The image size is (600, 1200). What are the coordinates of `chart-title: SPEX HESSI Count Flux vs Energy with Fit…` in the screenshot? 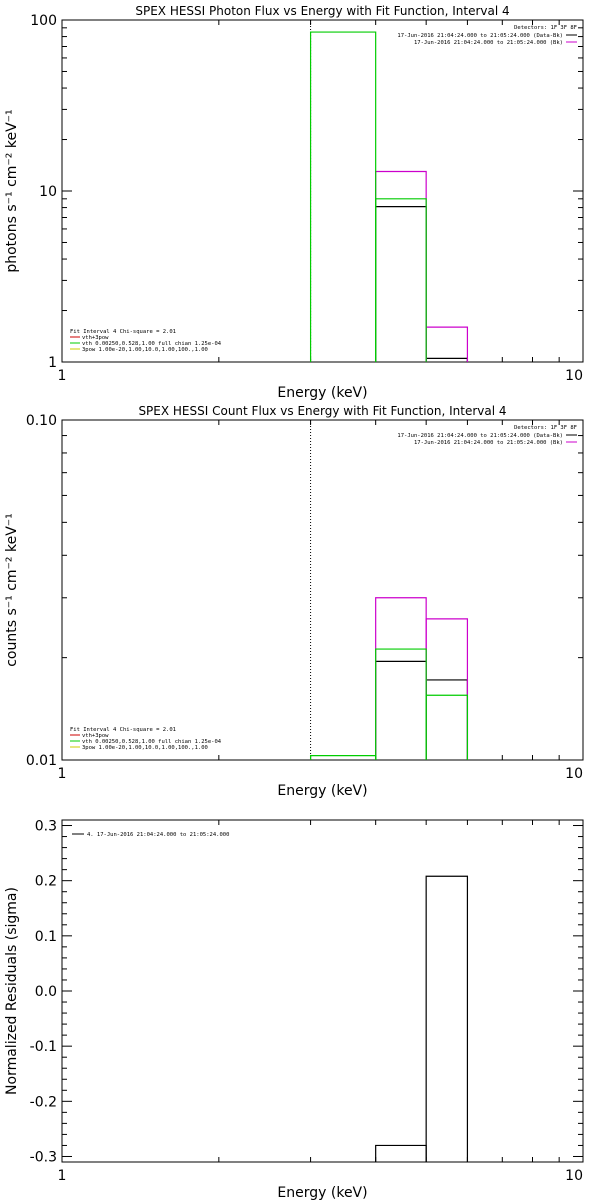 It's located at (322, 411).